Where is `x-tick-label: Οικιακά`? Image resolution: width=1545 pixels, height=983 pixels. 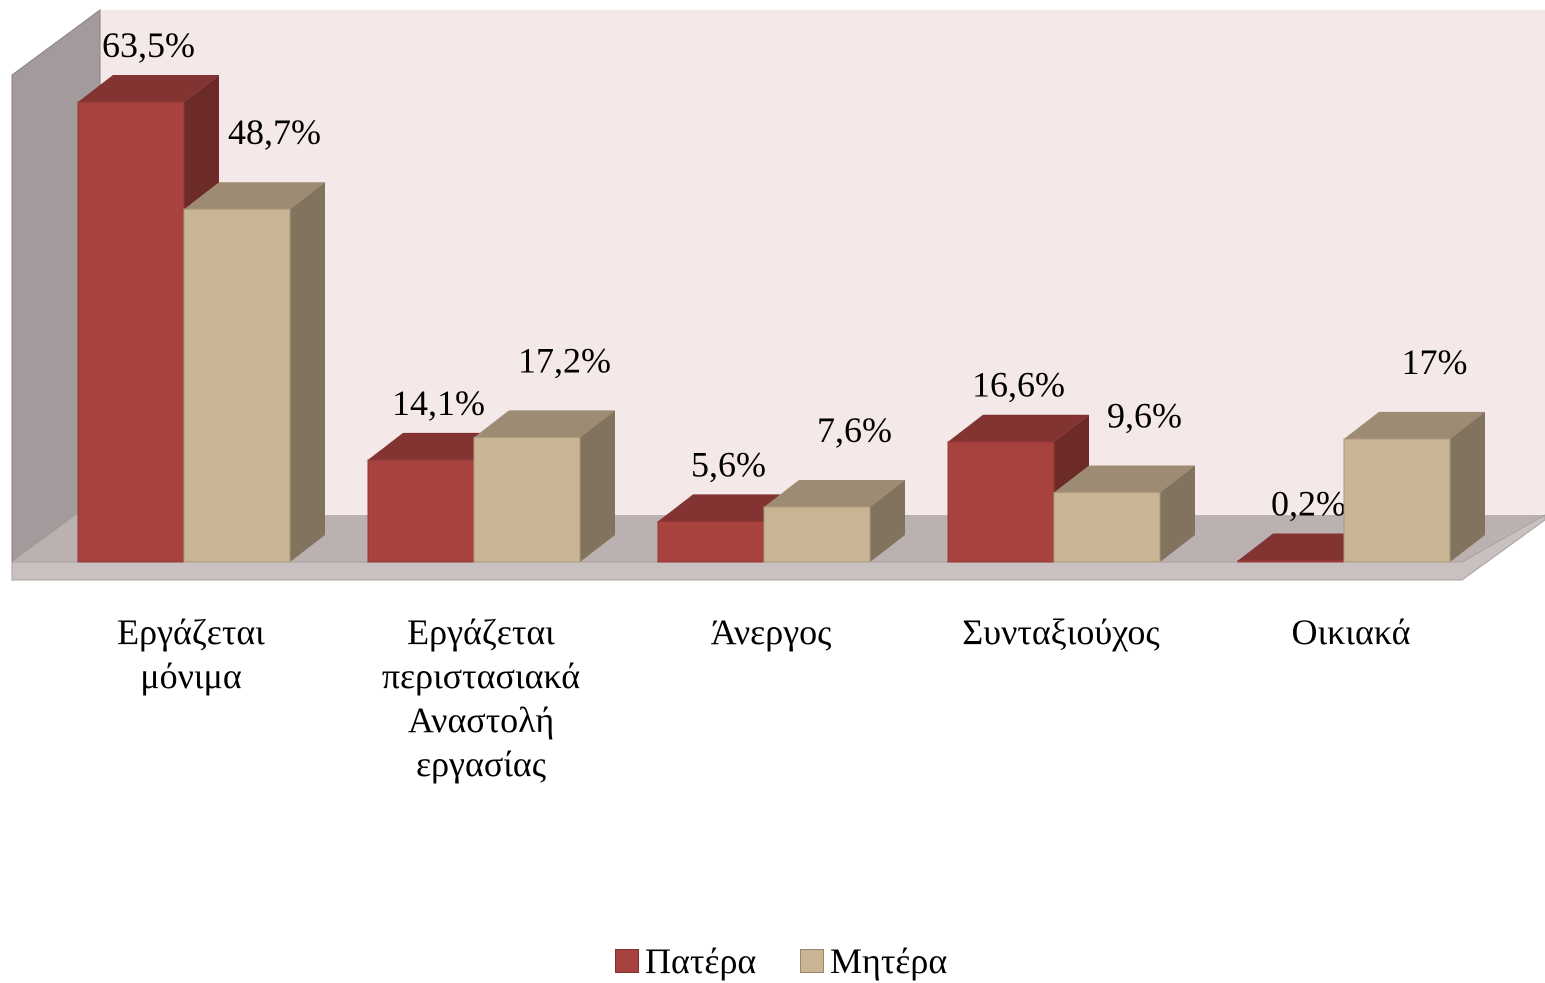
x-tick-label: Οικιακά is located at coordinates (1351, 632).